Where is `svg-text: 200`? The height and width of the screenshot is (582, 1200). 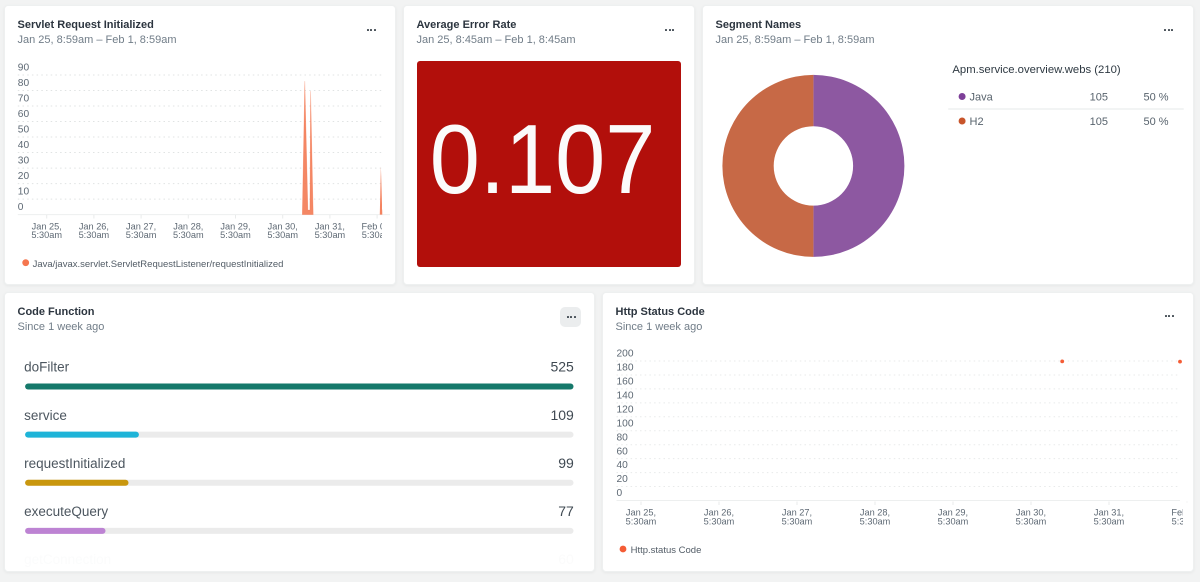
svg-text: 200 is located at coordinates (625, 354).